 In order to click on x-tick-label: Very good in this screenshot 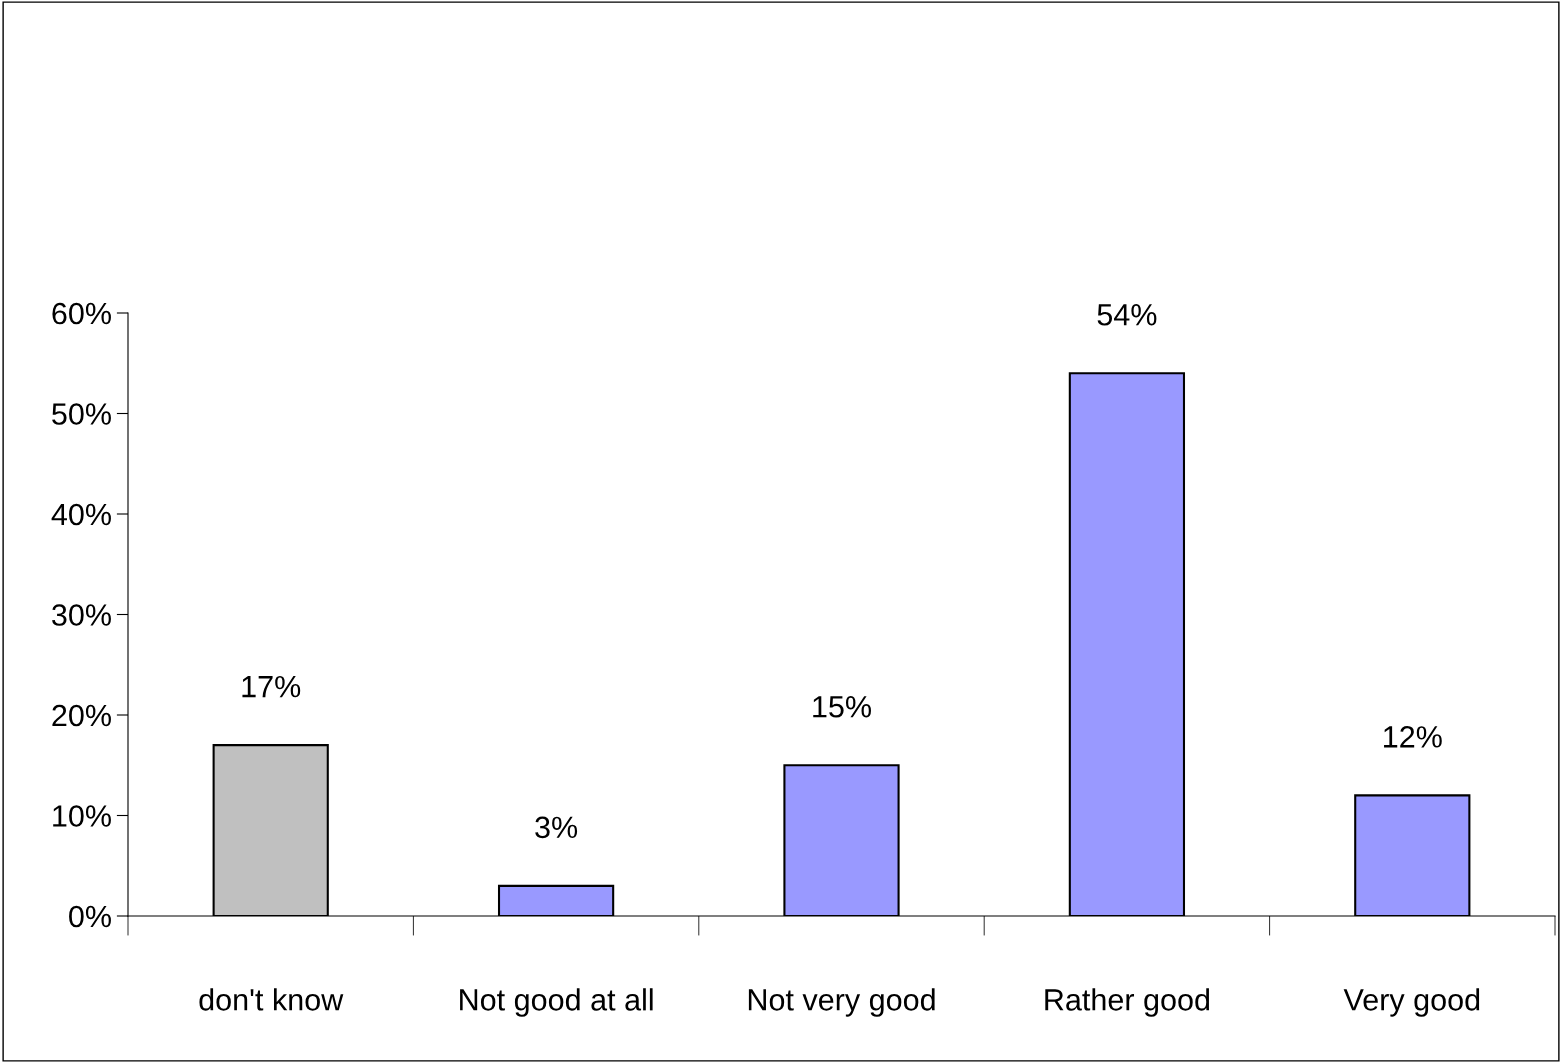, I will do `click(1411, 1002)`.